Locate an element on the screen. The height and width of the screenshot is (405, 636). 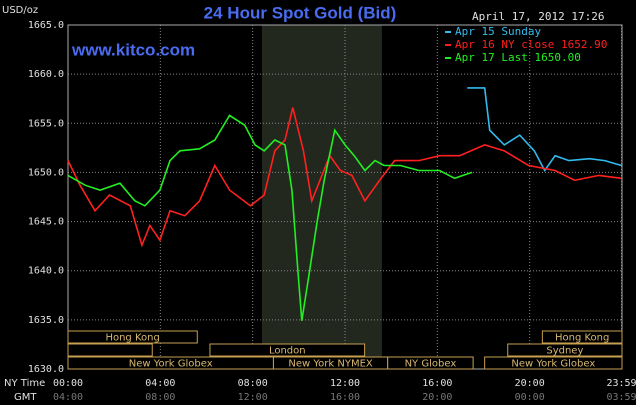
x-tick-label: 12:00 is located at coordinates (345, 383).